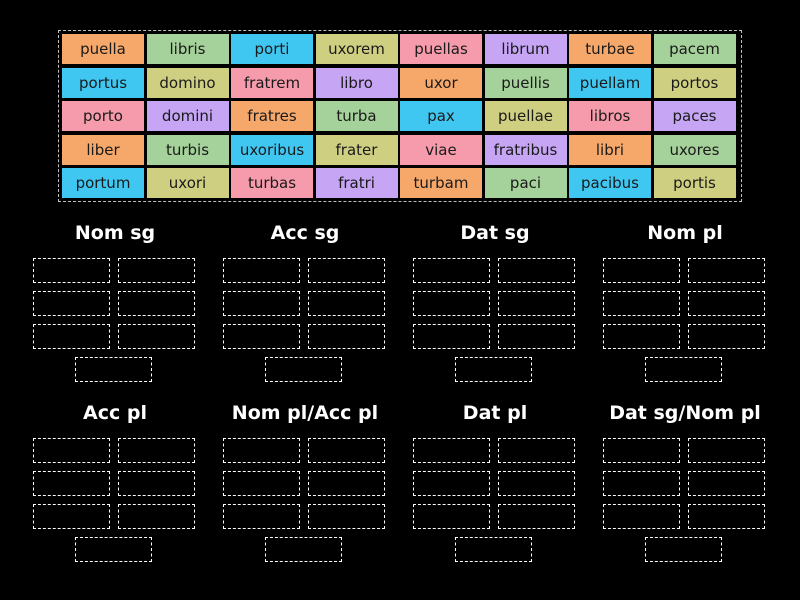 Image resolution: width=800 pixels, height=600 pixels. I want to click on word-tile: turbam, so click(441, 183).